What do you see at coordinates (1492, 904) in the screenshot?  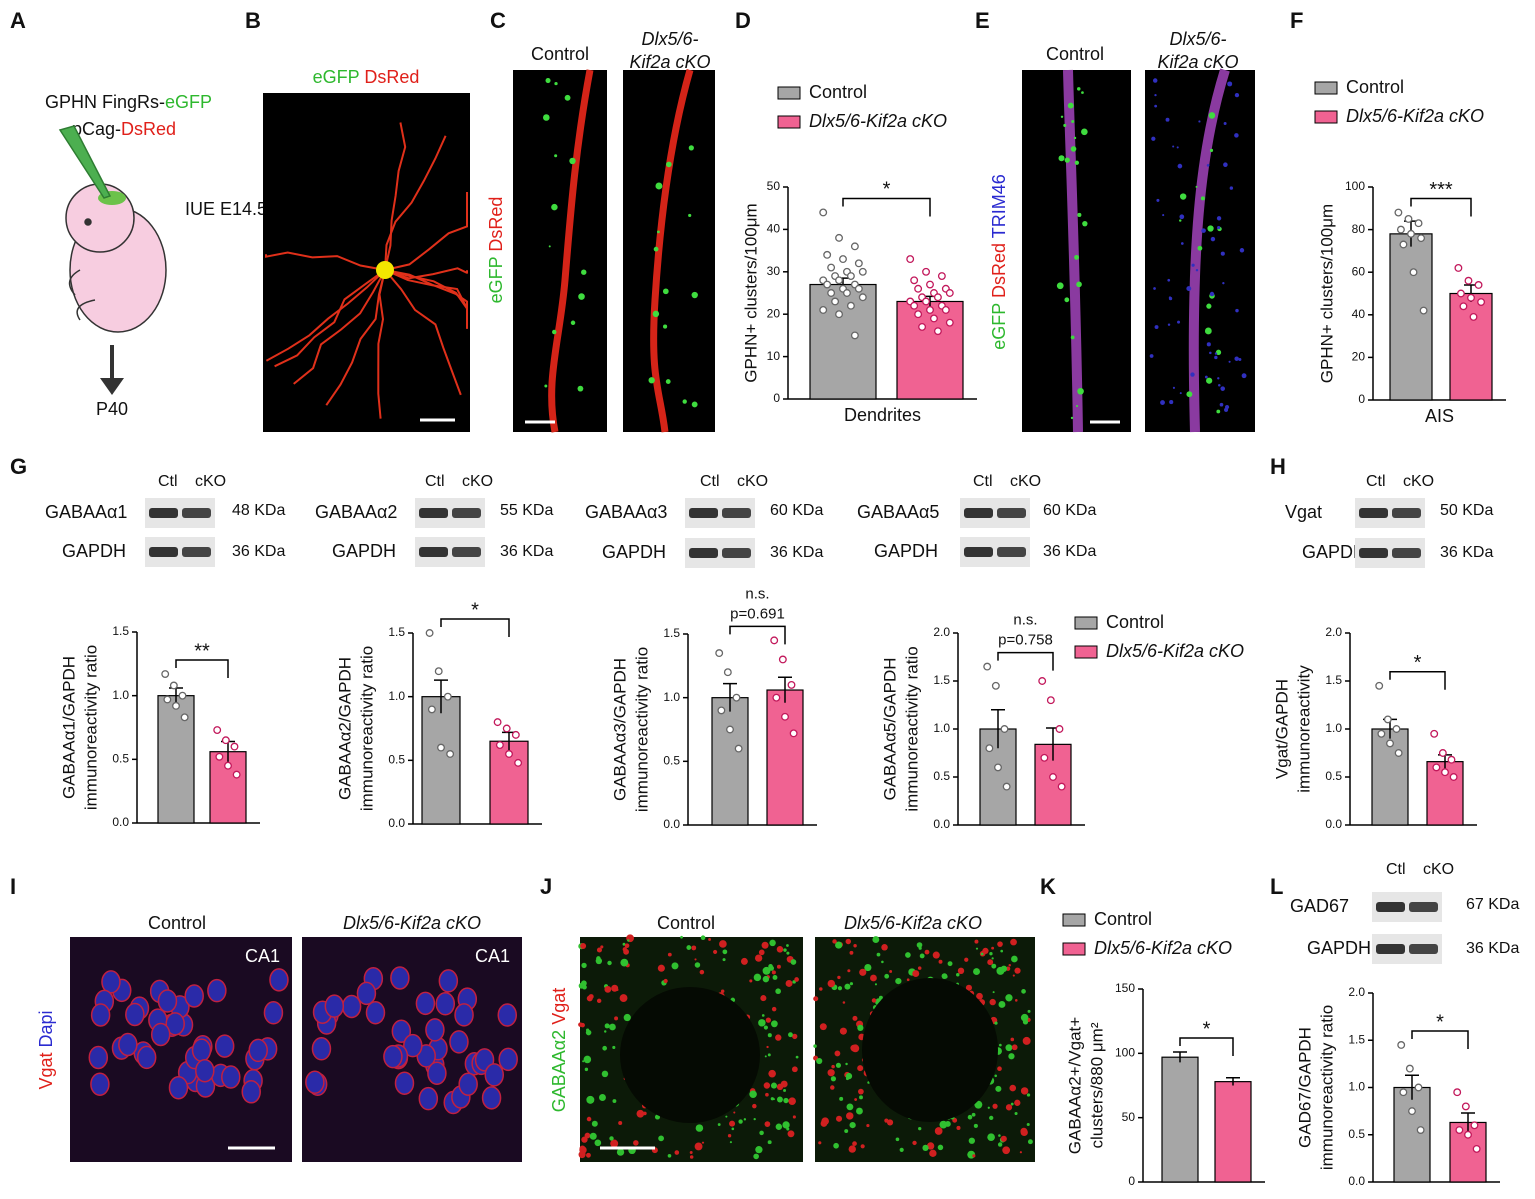 I see `kda-label: 67 KDa` at bounding box center [1492, 904].